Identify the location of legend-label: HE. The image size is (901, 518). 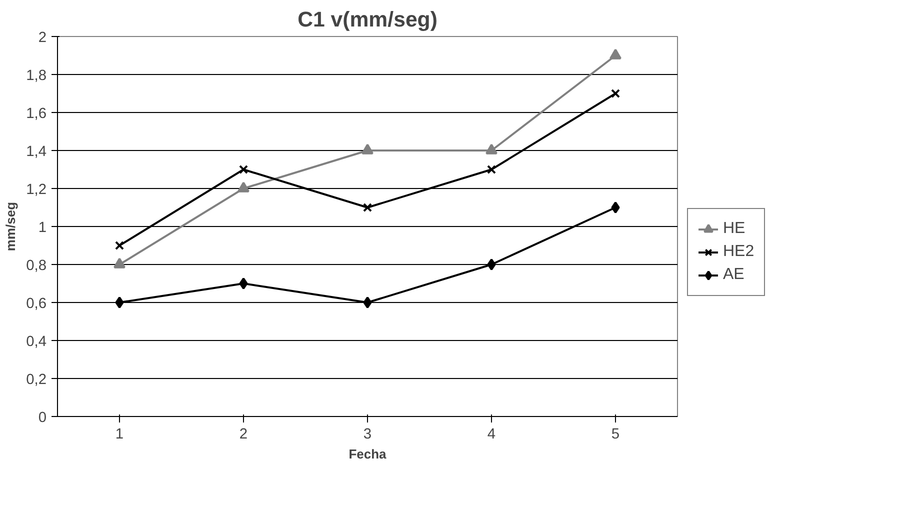
(734, 229).